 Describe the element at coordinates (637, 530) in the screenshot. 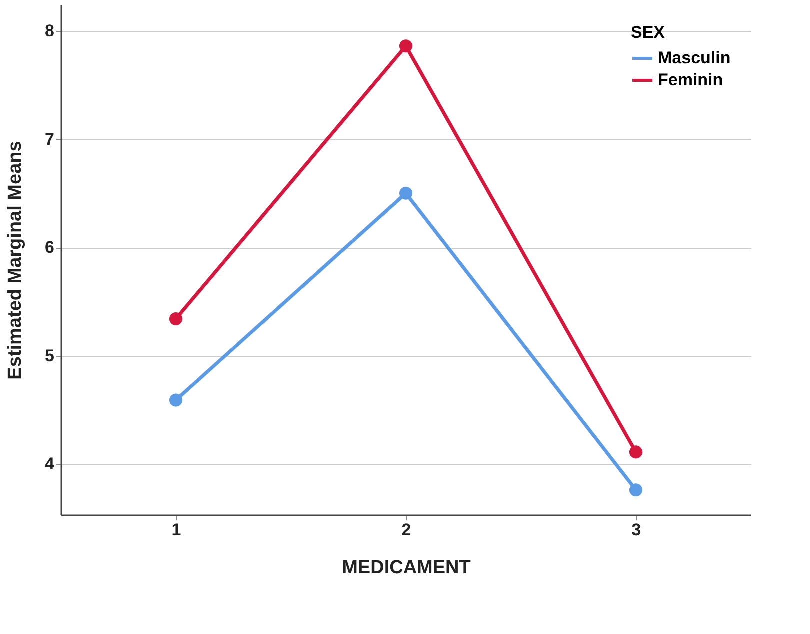

I see `x-tick-label: 3` at that location.